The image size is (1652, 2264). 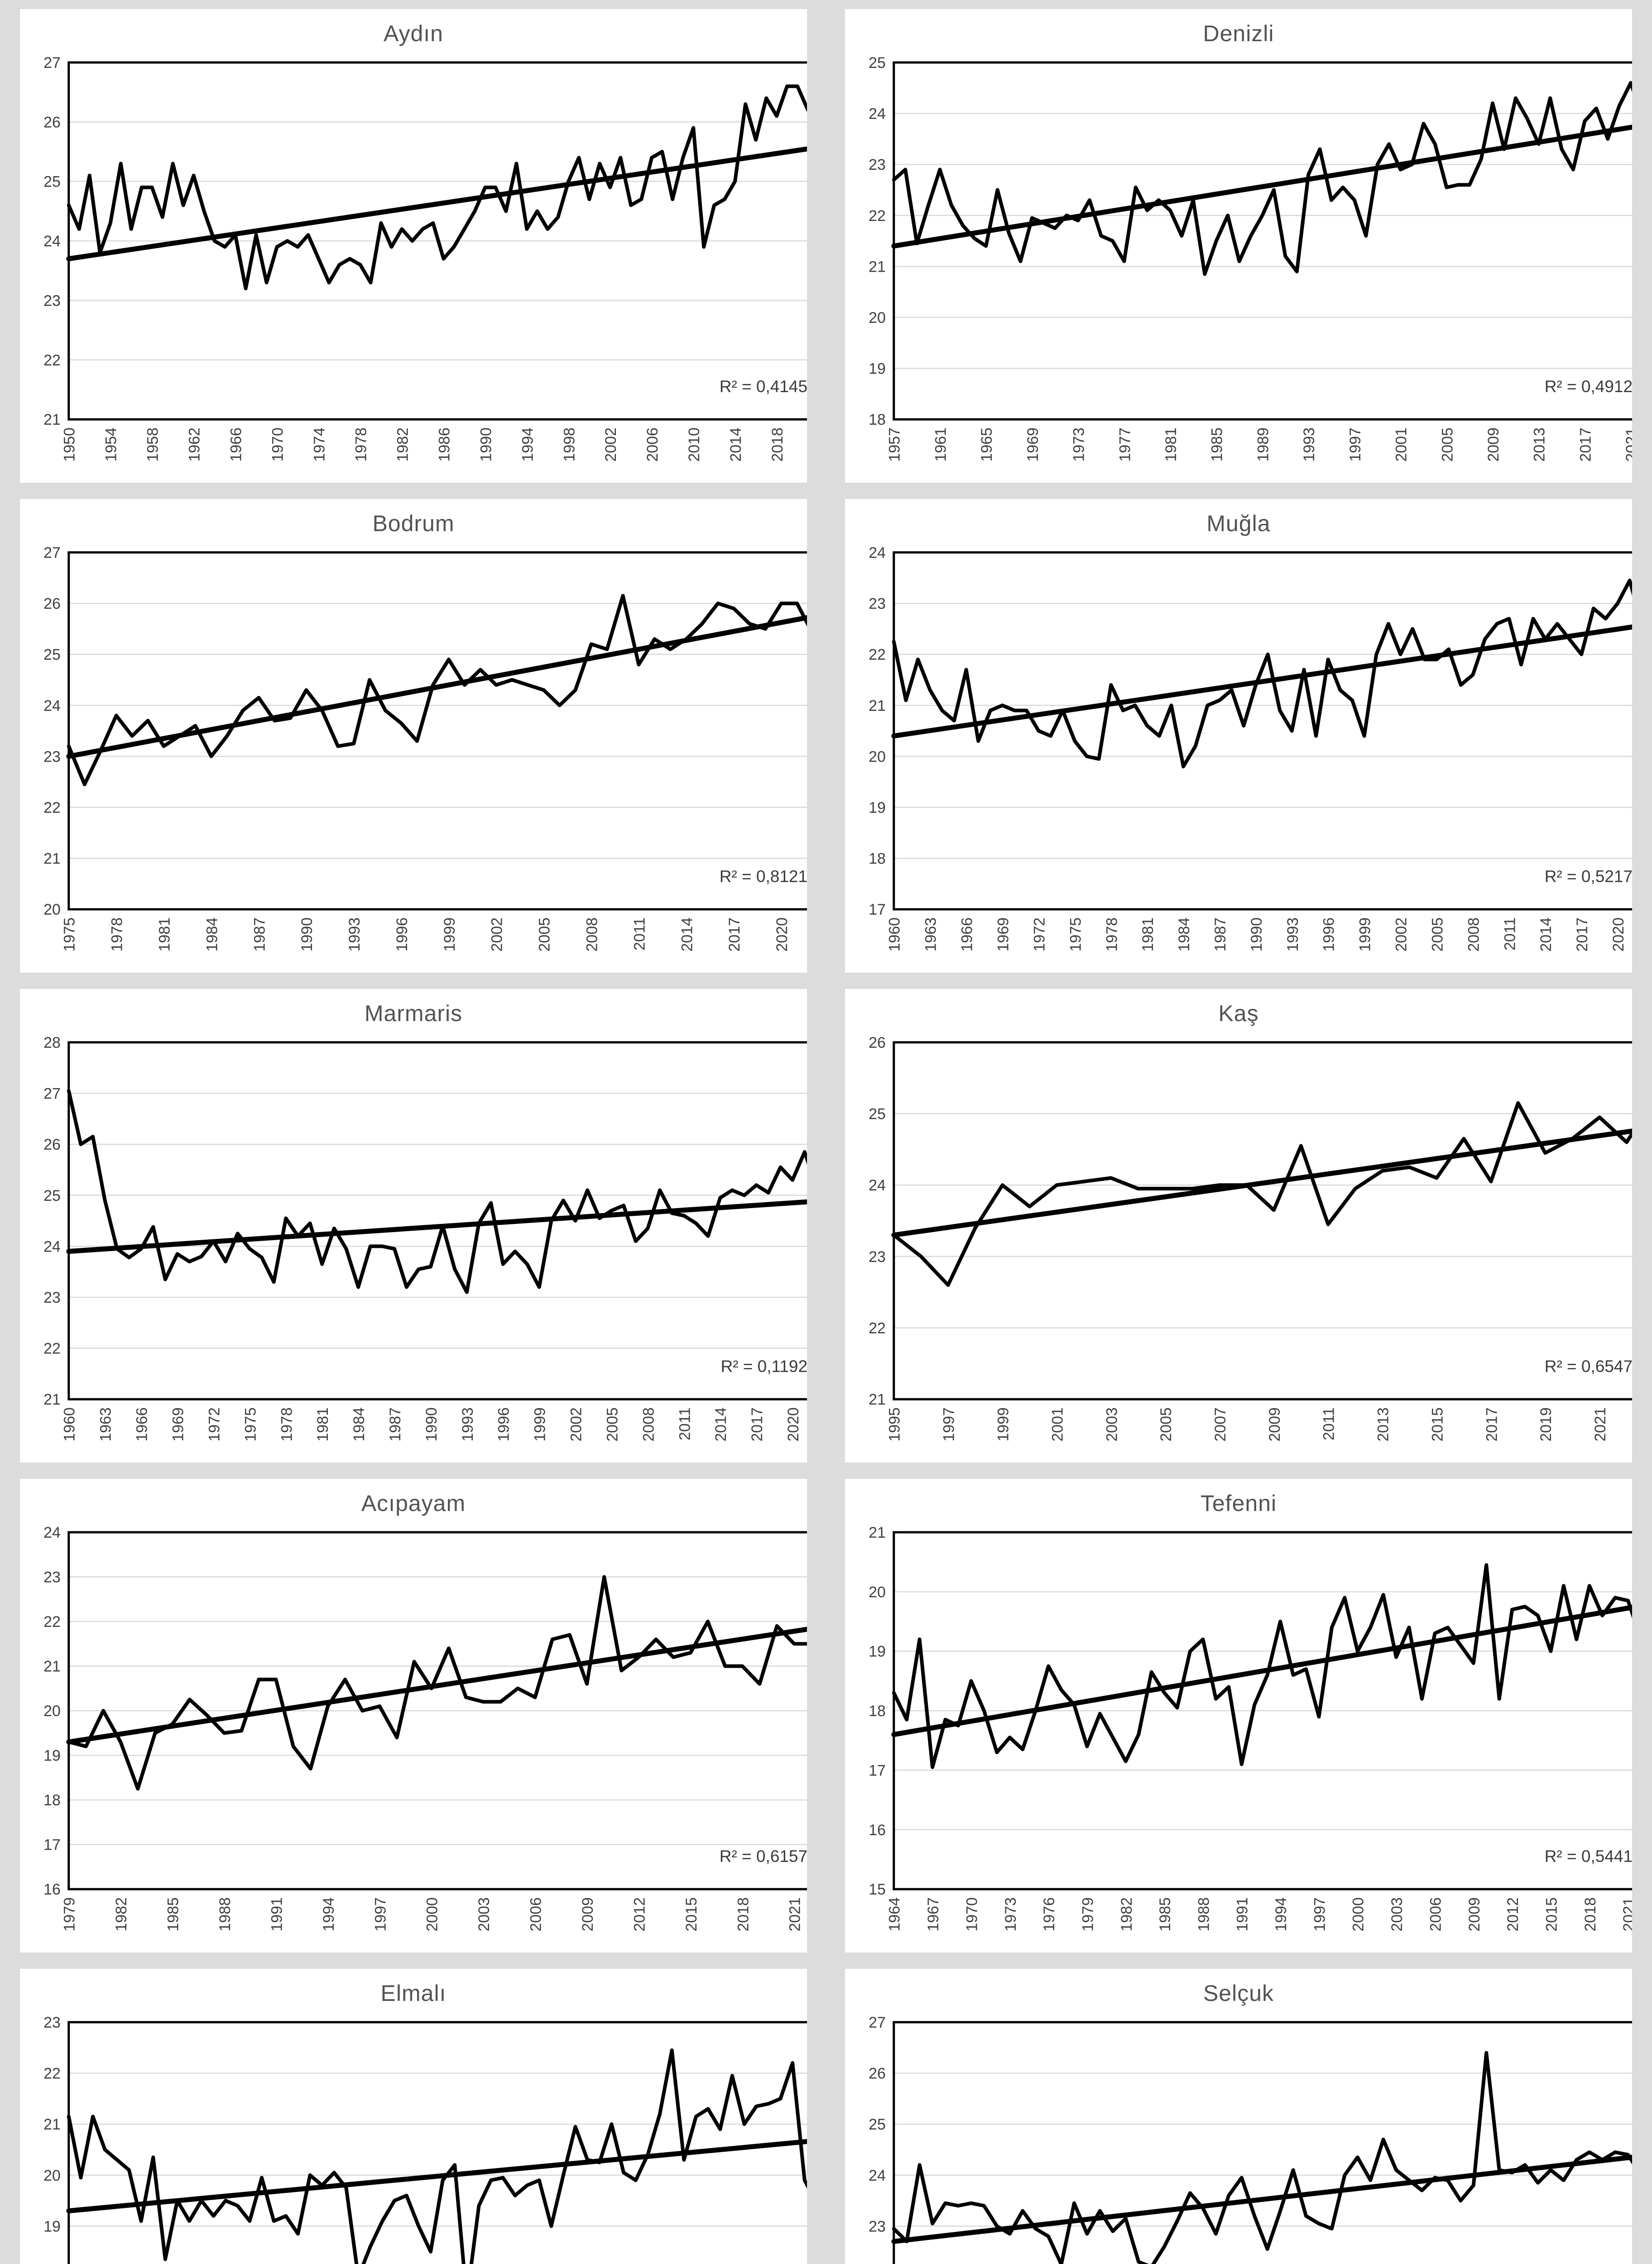 I want to click on y-tick-label: 28, so click(x=52, y=1043).